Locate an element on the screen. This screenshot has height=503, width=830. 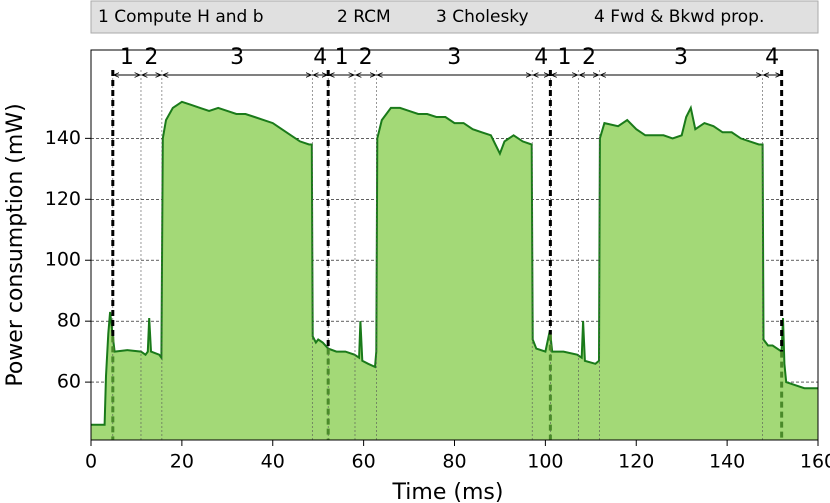
y-tick-label: 140 is located at coordinates (63, 138).